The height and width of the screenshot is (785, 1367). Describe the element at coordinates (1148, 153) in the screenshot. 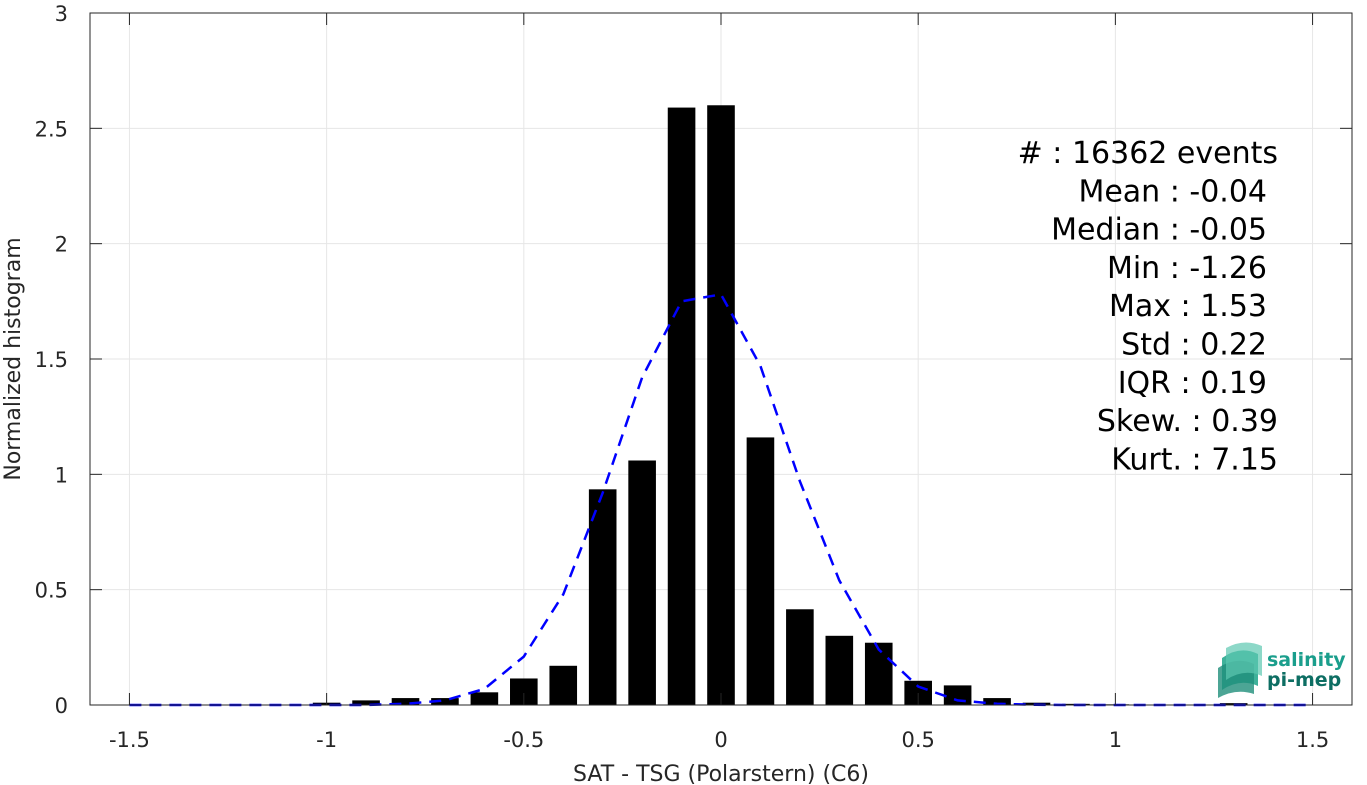

I see `stat-line: # : 16362 events` at that location.